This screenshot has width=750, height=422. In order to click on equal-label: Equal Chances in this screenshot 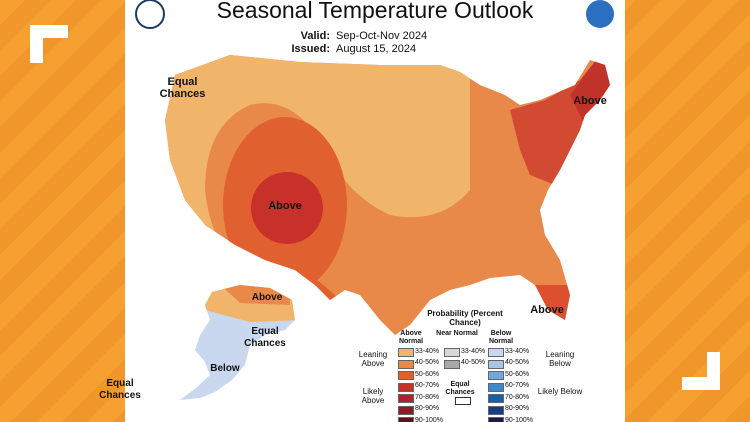, I will do `click(460, 388)`.